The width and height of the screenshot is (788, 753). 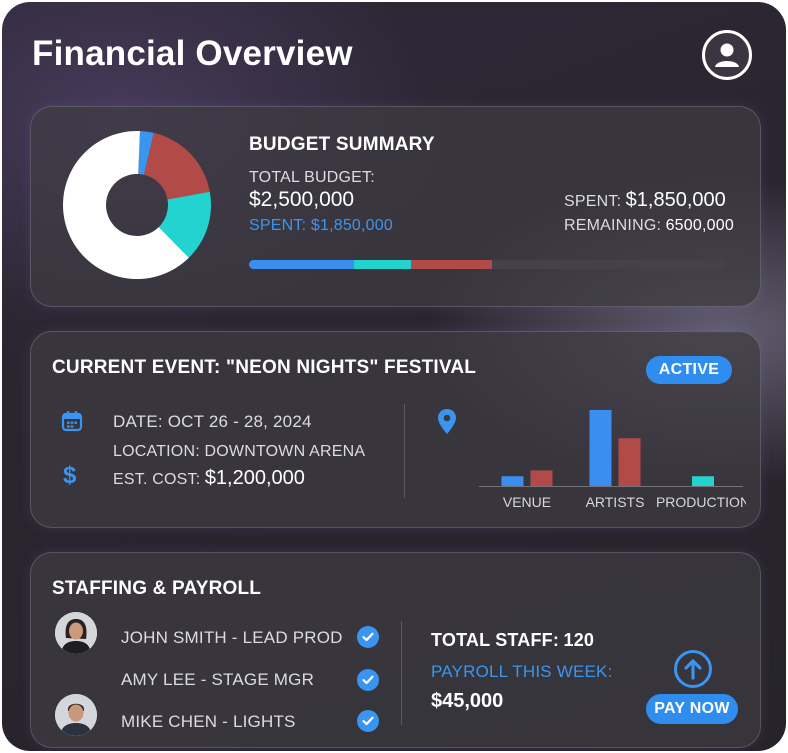 I want to click on event-cost-bar-chart: VENUE ARTISTS PRODUCTION, so click(x=612, y=459).